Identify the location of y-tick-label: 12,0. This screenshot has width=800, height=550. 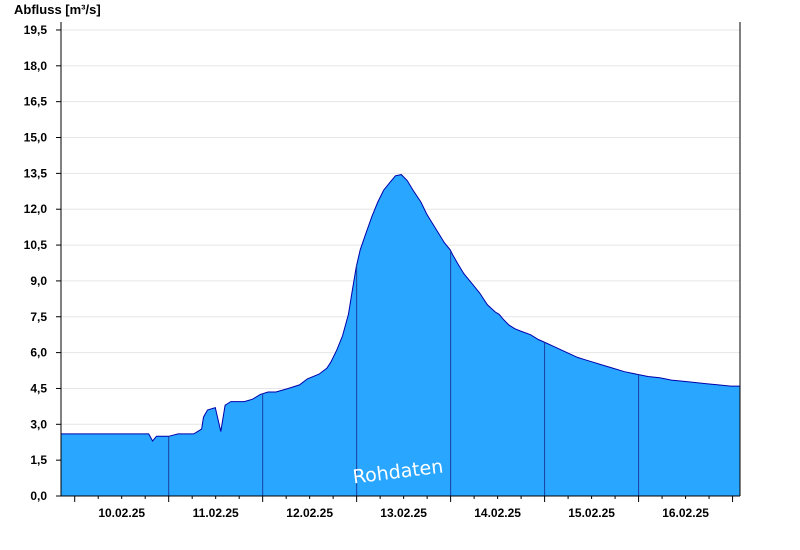
(36, 209).